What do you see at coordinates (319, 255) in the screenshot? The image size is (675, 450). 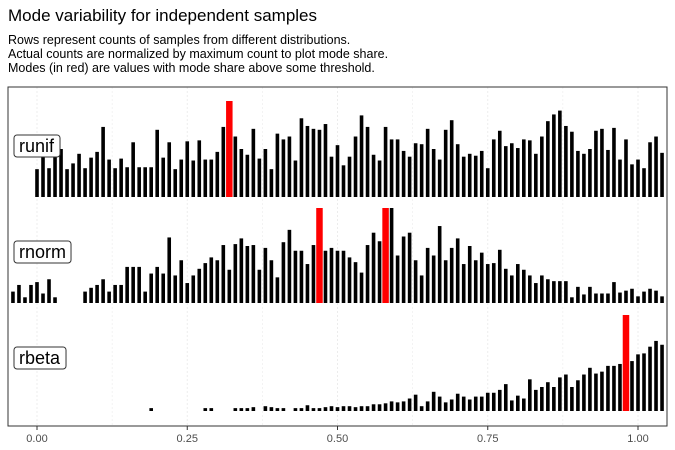 I see `mode-bar` at bounding box center [319, 255].